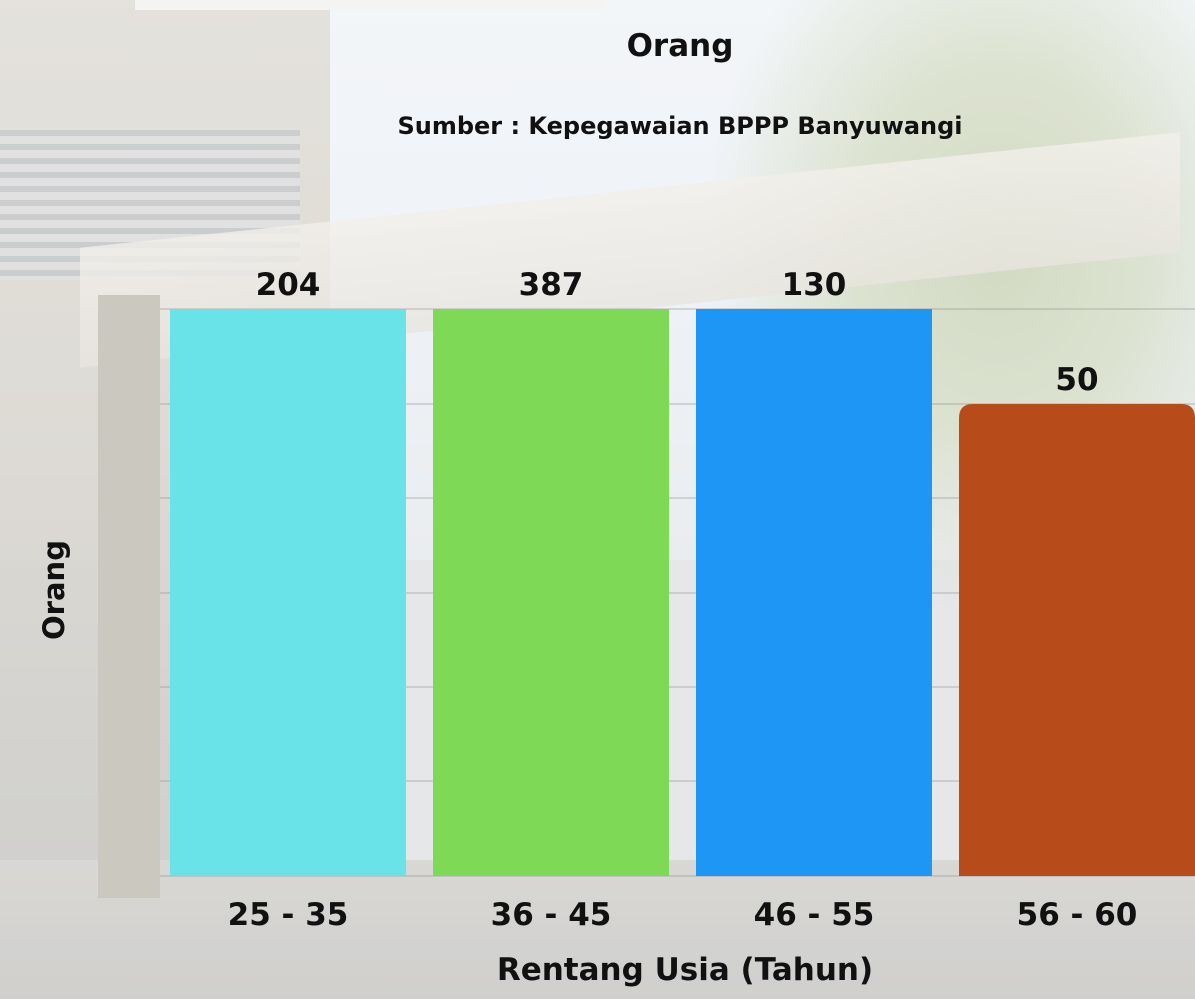 Image resolution: width=1195 pixels, height=999 pixels. What do you see at coordinates (288, 592) in the screenshot?
I see `bar-25to35` at bounding box center [288, 592].